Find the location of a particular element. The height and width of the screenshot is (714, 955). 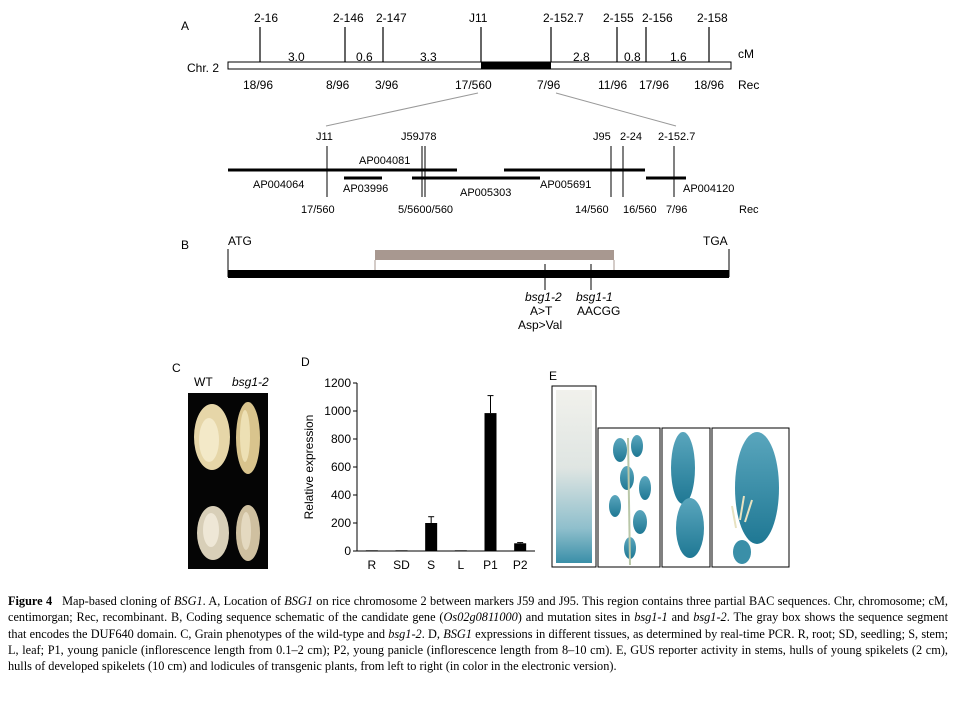

developed-spikelet-lower is located at coordinates (690, 528).